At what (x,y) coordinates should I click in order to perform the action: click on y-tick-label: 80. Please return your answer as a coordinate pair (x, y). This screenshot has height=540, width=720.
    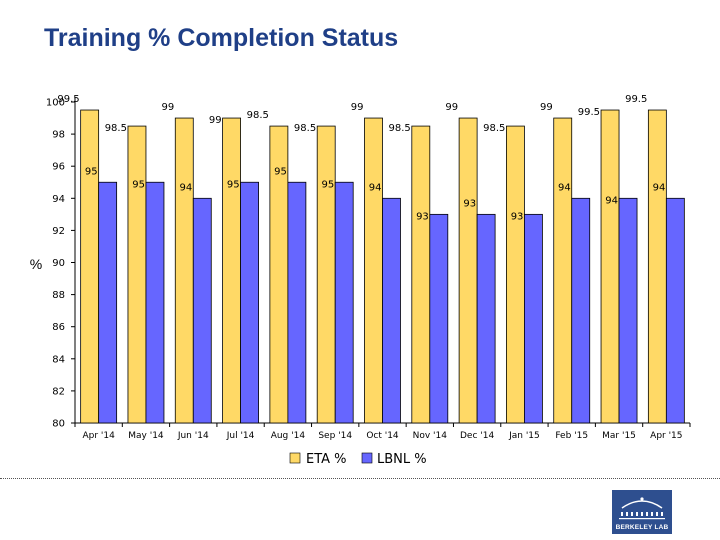
    Looking at the image, I should click on (58, 424).